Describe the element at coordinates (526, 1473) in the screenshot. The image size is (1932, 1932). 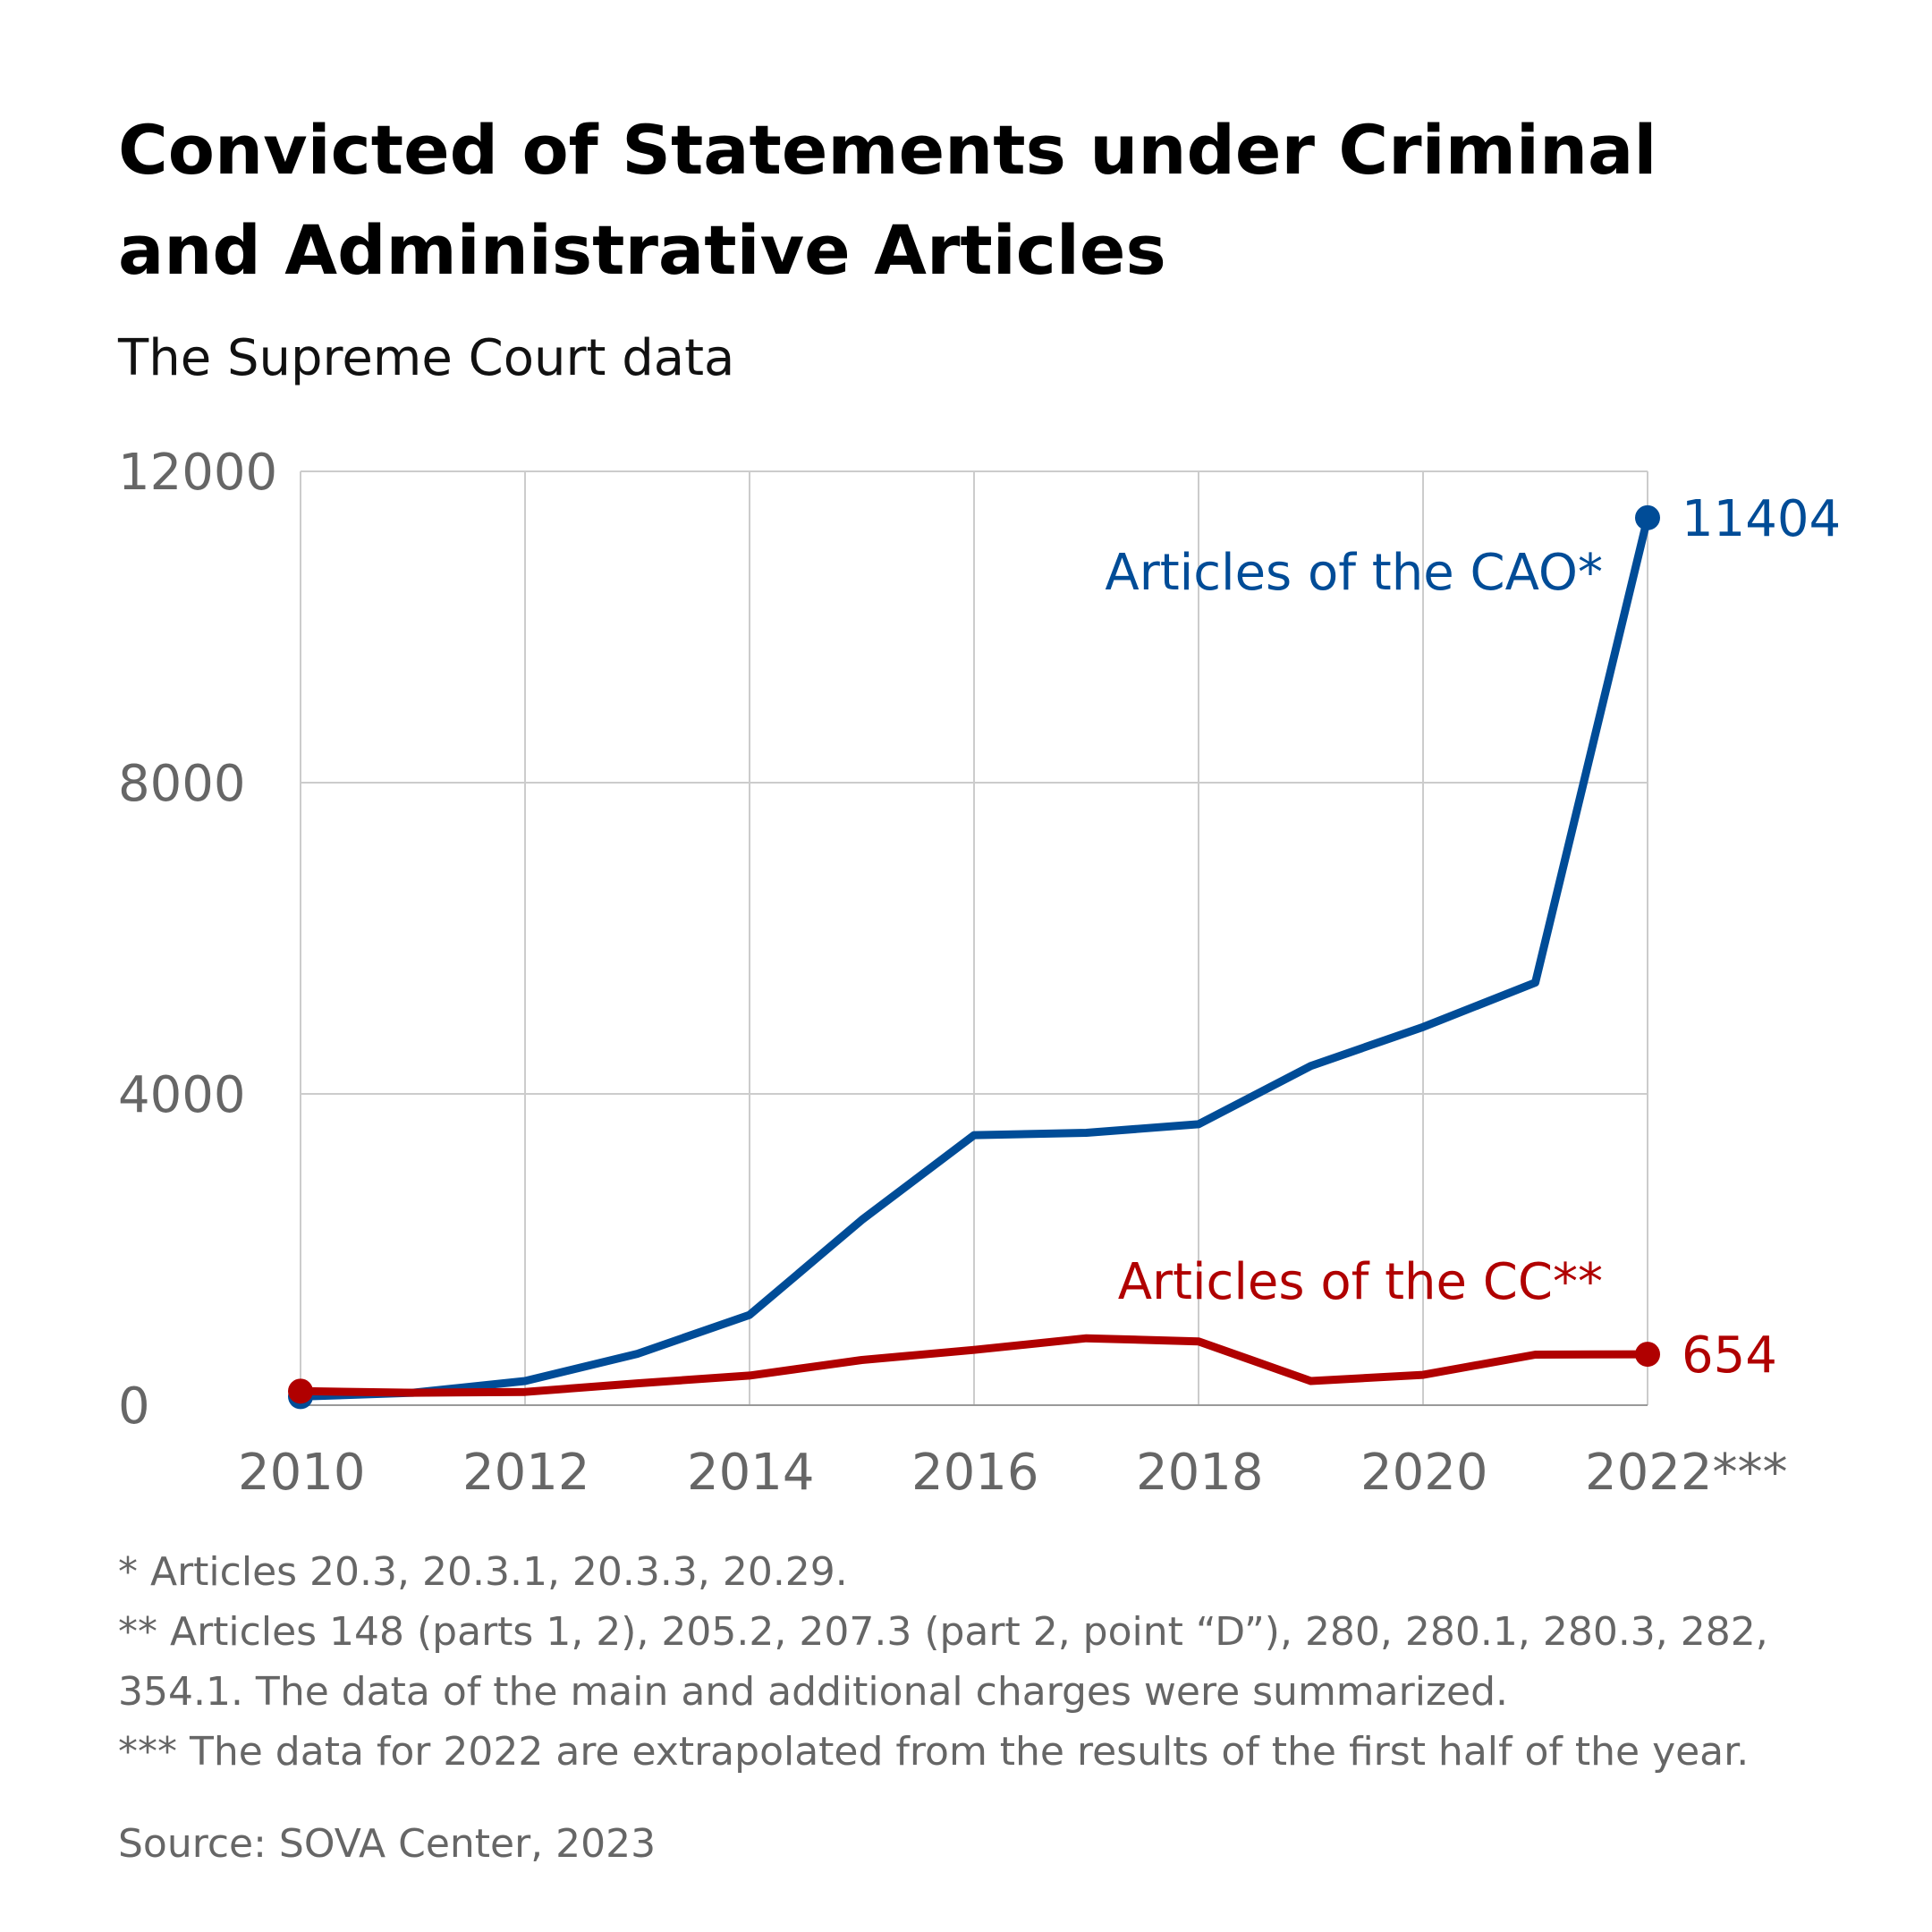
I see `x-tick-label: 2012` at that location.